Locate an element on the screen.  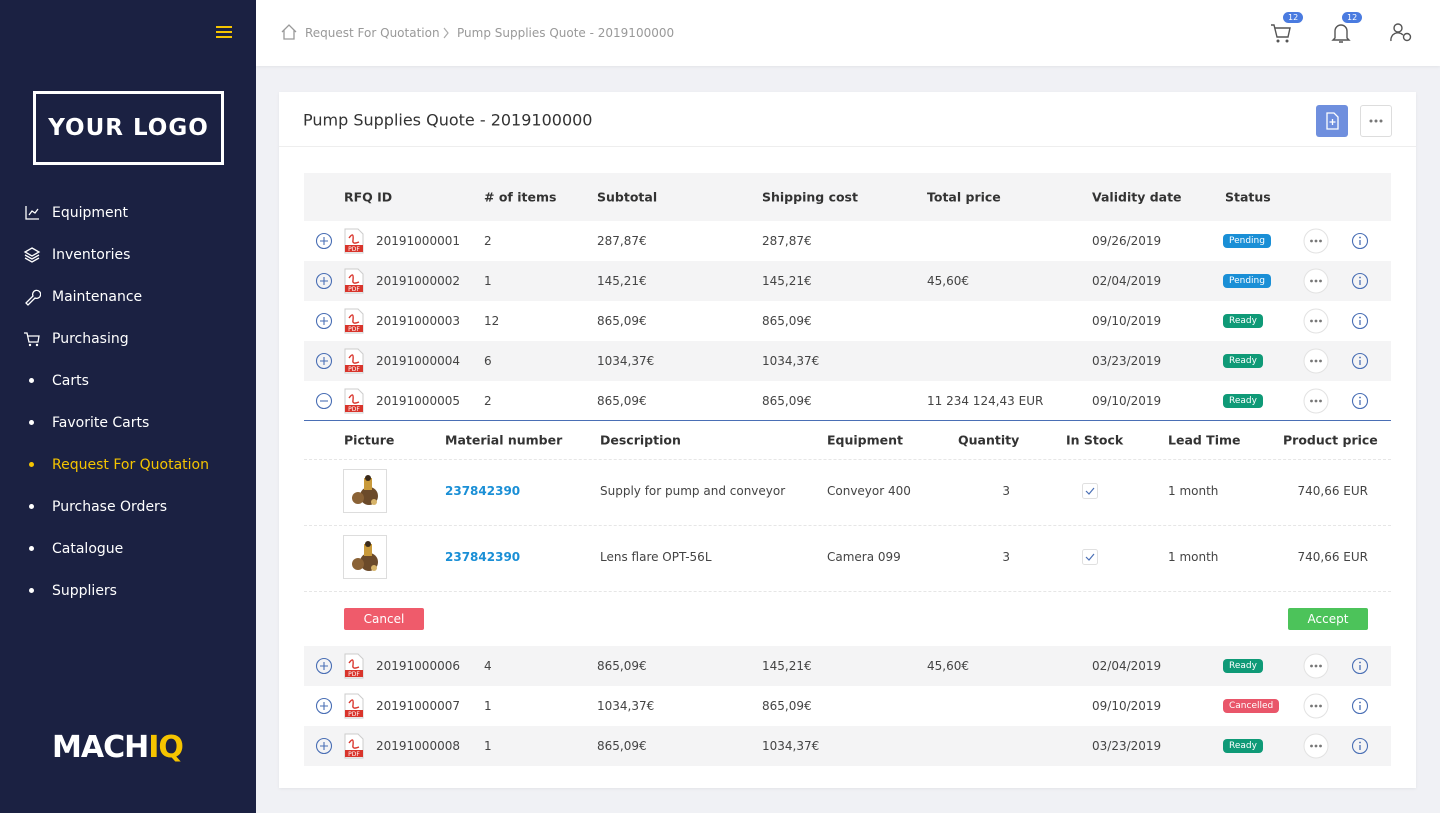
detail-column-header: Lead Time is located at coordinates (1204, 440).